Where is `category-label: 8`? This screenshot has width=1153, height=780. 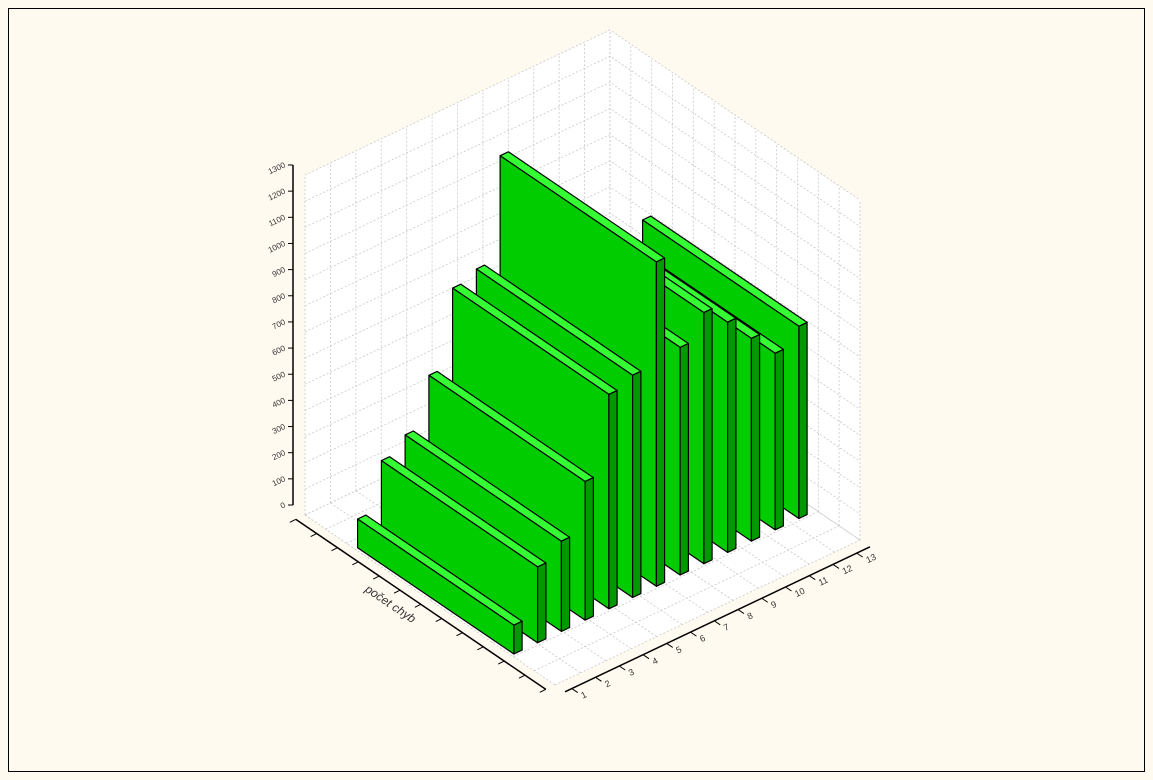
category-label: 8 is located at coordinates (750, 615).